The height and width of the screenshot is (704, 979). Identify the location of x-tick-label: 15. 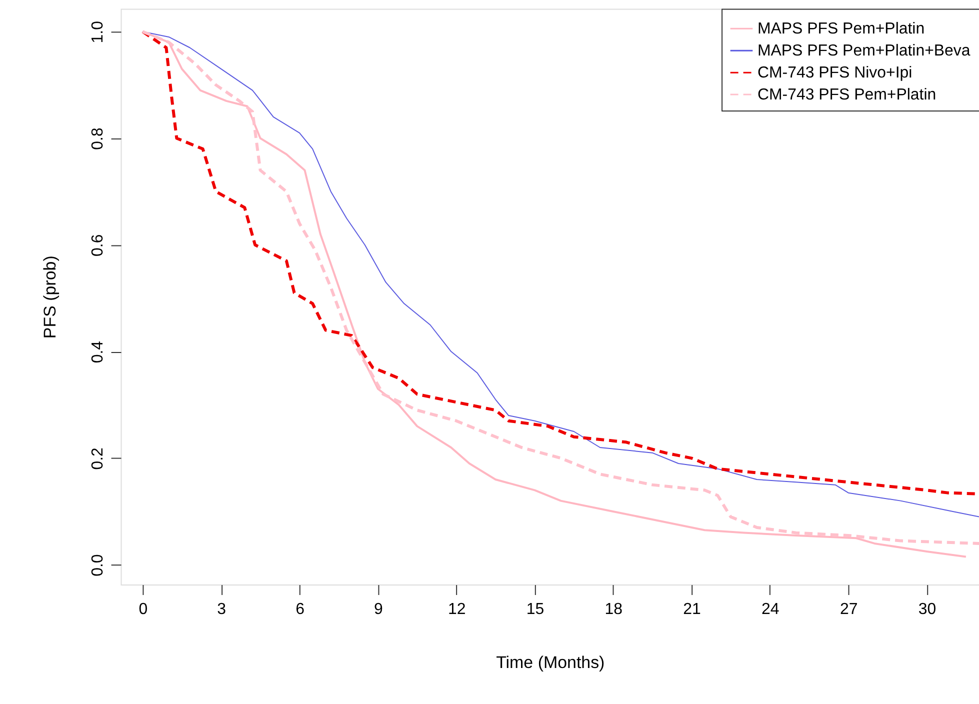
(535, 609).